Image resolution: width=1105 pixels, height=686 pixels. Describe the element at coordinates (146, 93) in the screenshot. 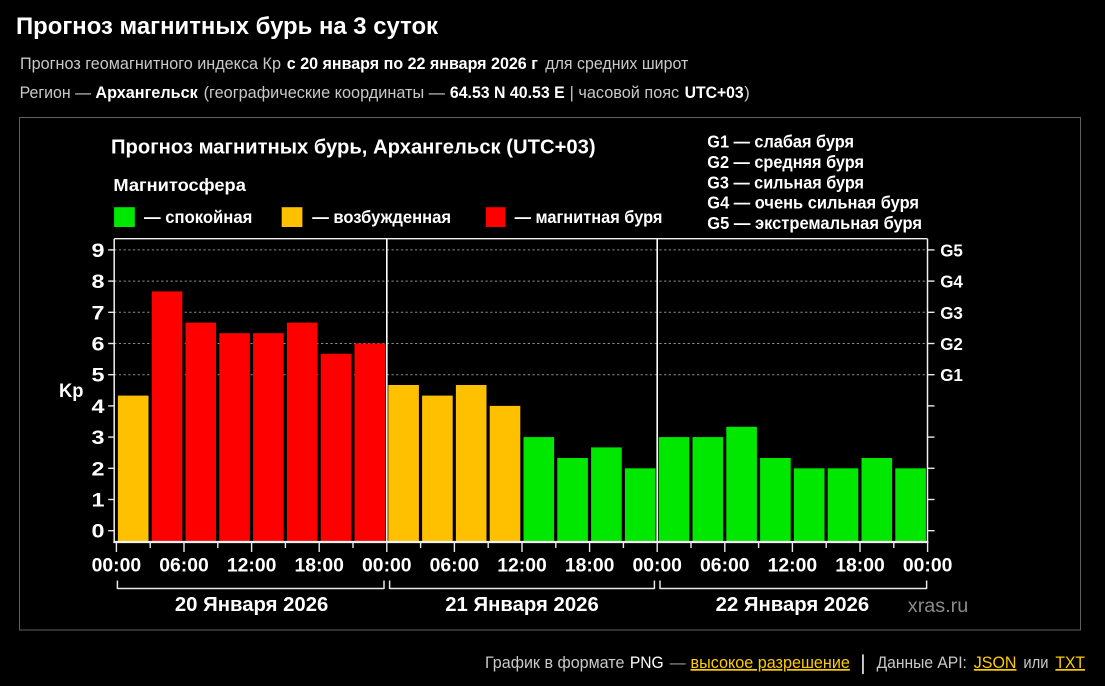

I see `svg-text: Архангельск` at that location.